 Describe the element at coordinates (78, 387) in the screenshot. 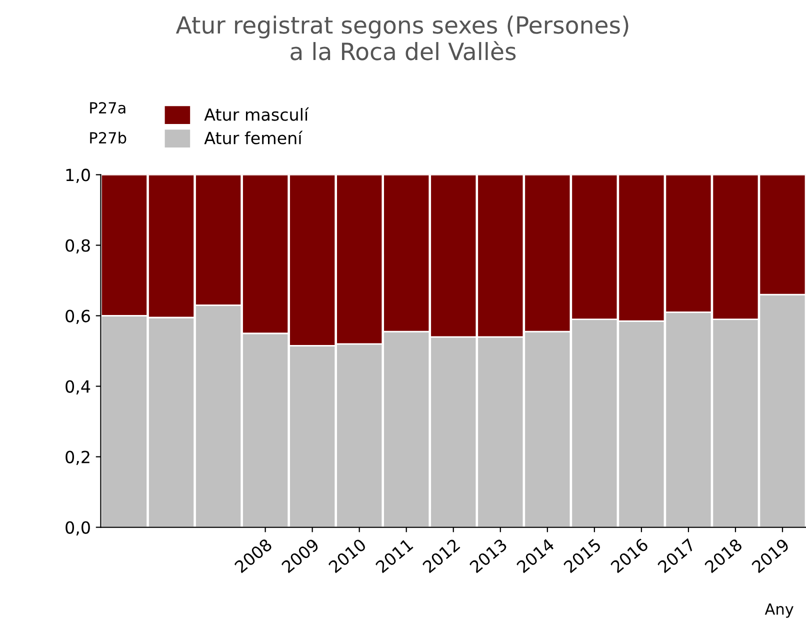

I see `y-tick-label: 0,4` at that location.